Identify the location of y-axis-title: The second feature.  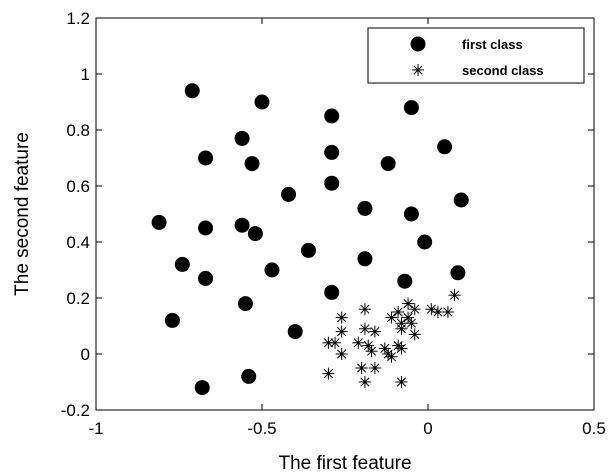
(22, 214).